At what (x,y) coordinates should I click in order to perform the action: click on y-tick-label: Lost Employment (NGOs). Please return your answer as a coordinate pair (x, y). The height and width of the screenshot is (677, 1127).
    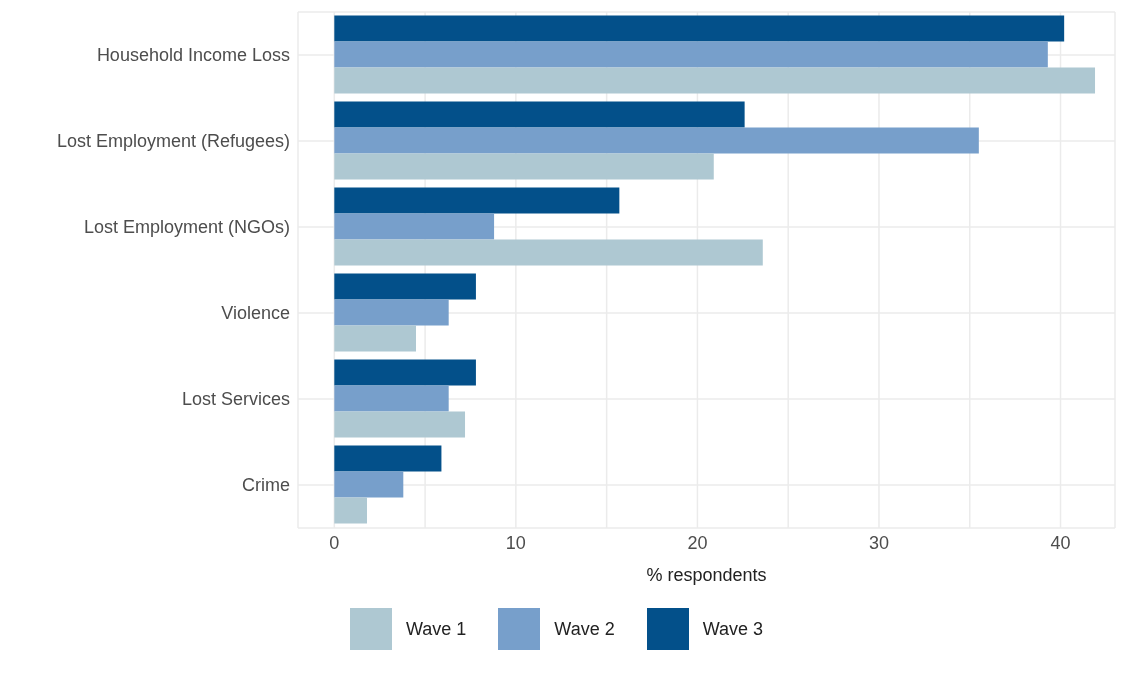
    Looking at the image, I should click on (186, 227).